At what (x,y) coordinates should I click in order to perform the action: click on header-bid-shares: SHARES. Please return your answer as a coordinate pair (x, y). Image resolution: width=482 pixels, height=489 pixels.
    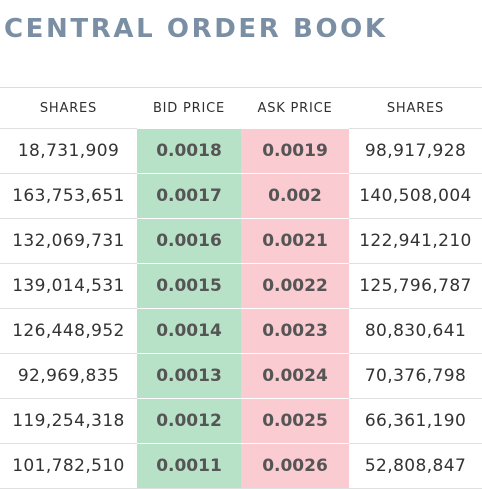
    Looking at the image, I should click on (68, 108).